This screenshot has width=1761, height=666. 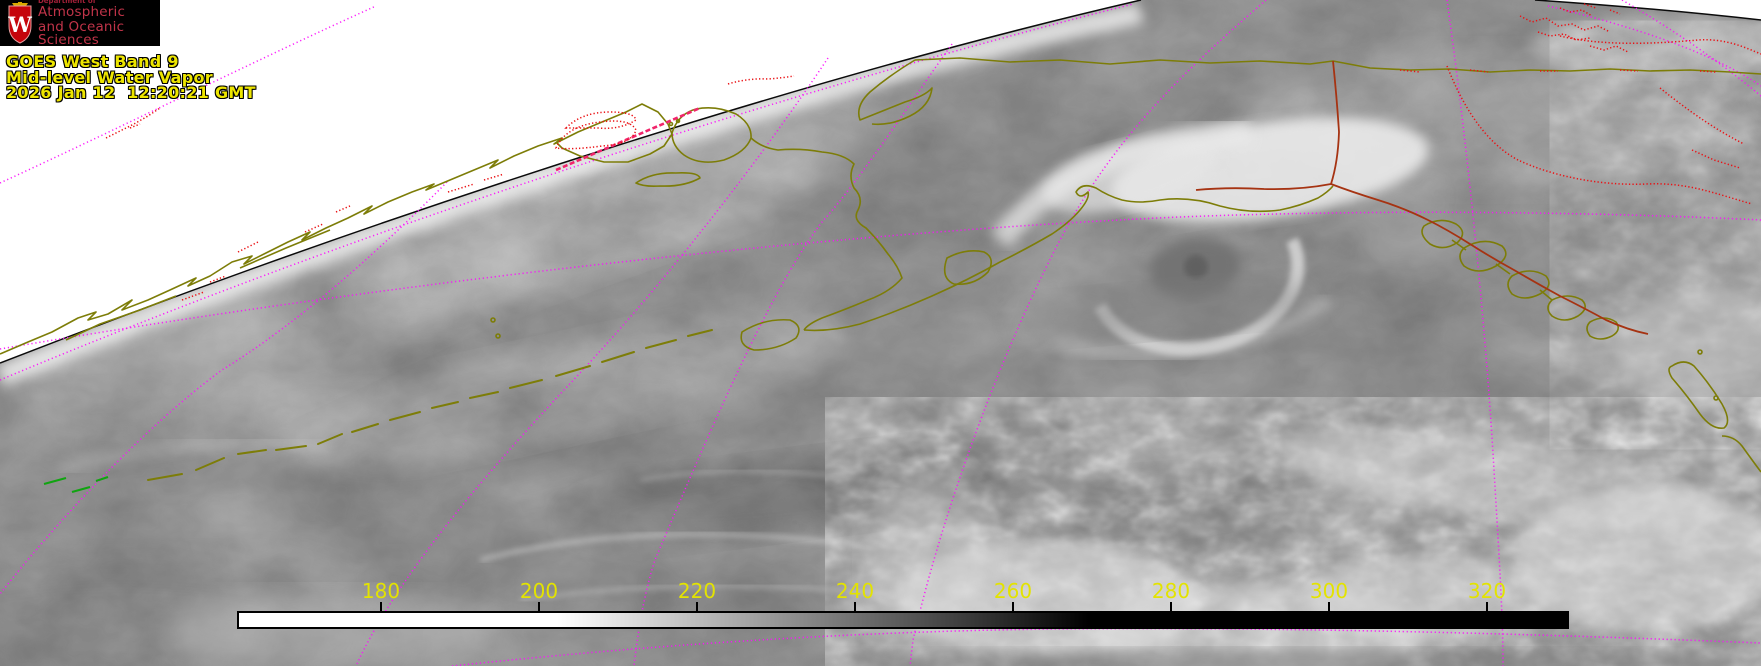 What do you see at coordinates (1647, 10) in the screenshot?
I see `limb-edge-line-ne` at bounding box center [1647, 10].